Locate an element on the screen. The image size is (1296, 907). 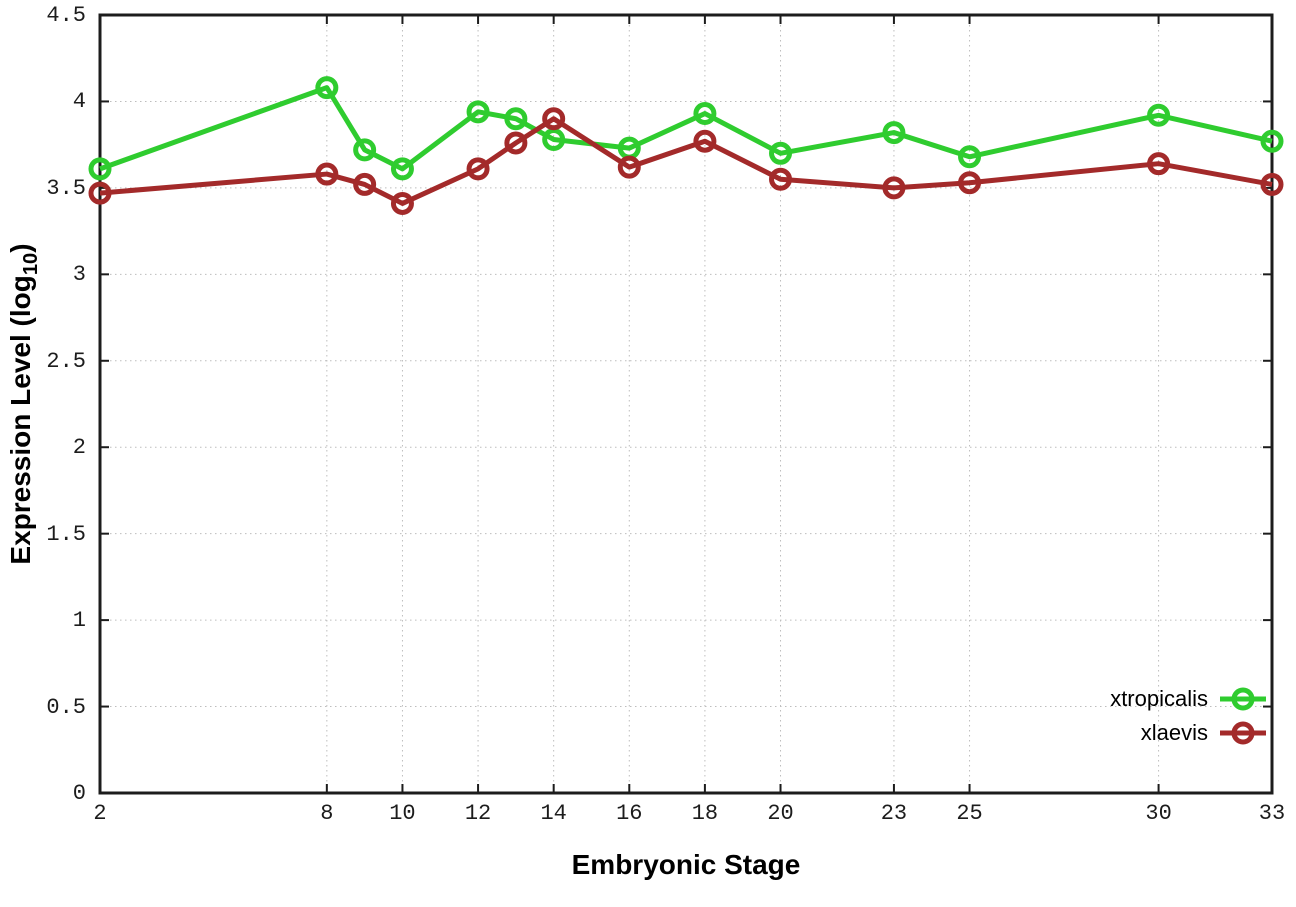
legend-item-xlaevis: xlaevis is located at coordinates (1188, 733).